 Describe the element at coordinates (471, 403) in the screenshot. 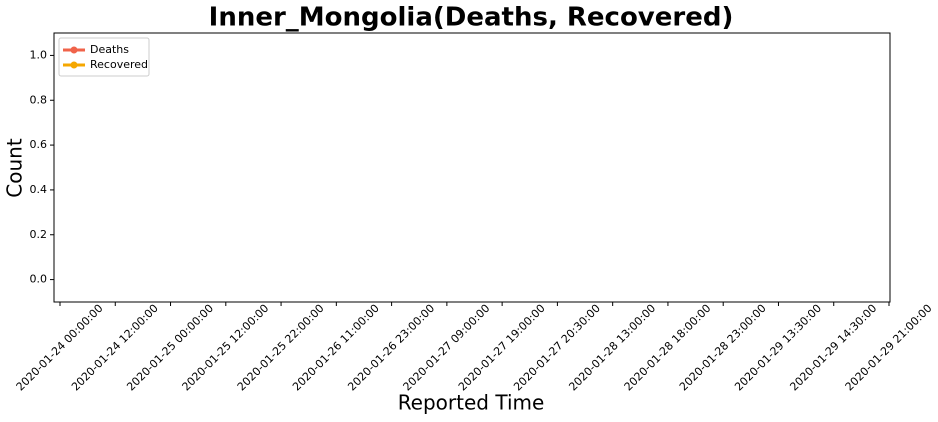

I see `x-axis-label: Reported Time` at that location.